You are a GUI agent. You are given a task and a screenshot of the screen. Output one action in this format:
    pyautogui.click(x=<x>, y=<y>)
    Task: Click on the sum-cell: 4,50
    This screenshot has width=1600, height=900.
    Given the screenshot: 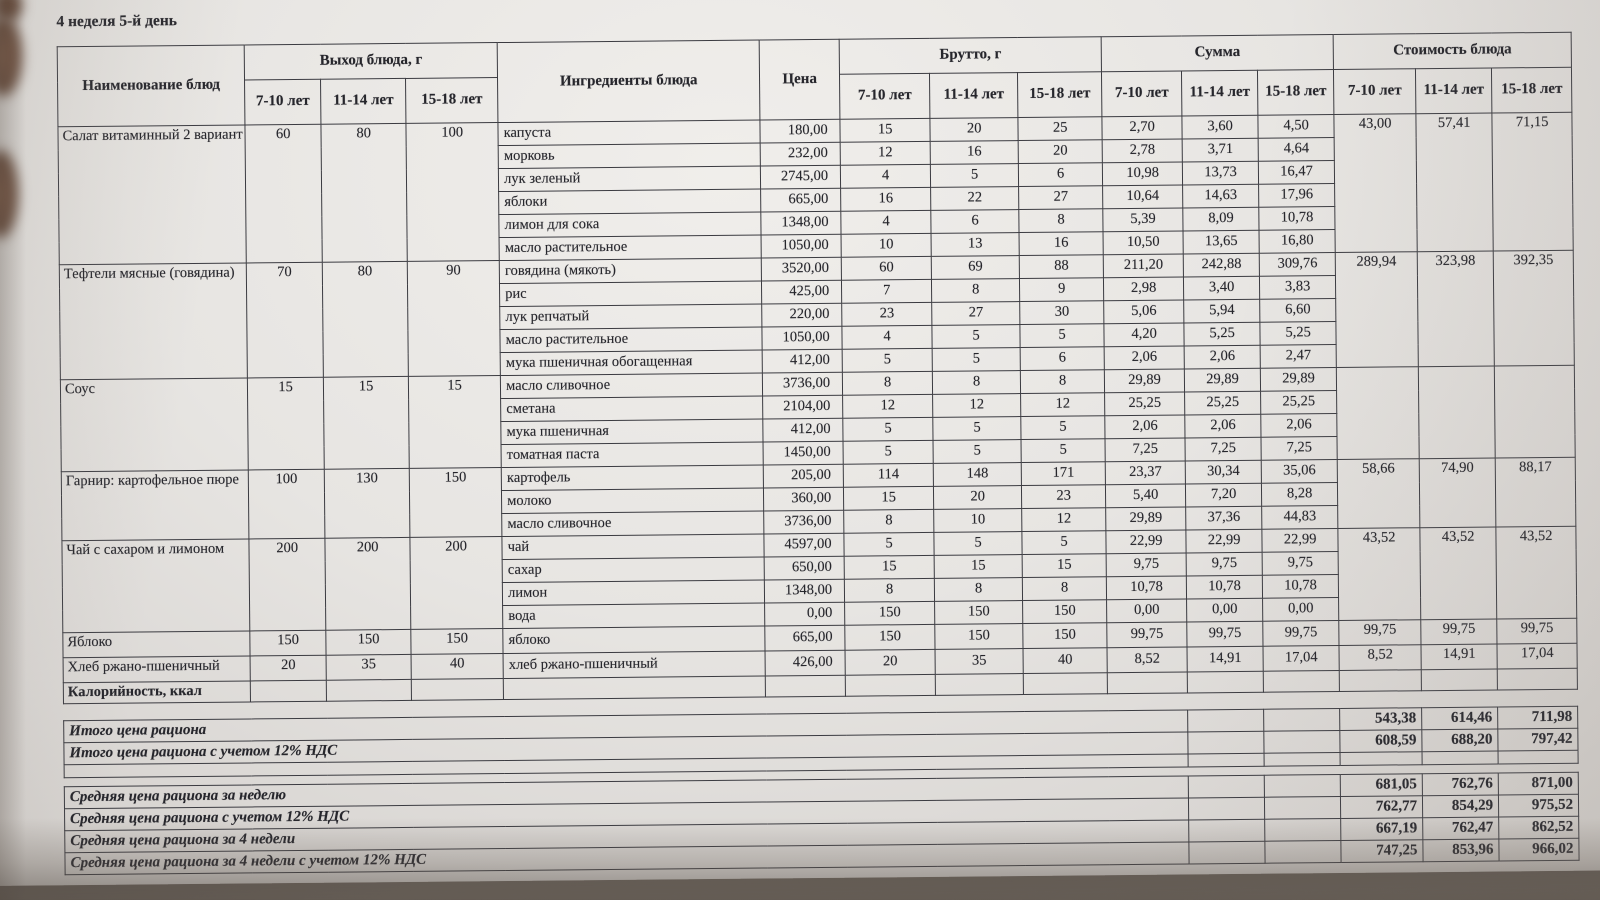 What is the action you would take?
    pyautogui.click(x=1296, y=126)
    